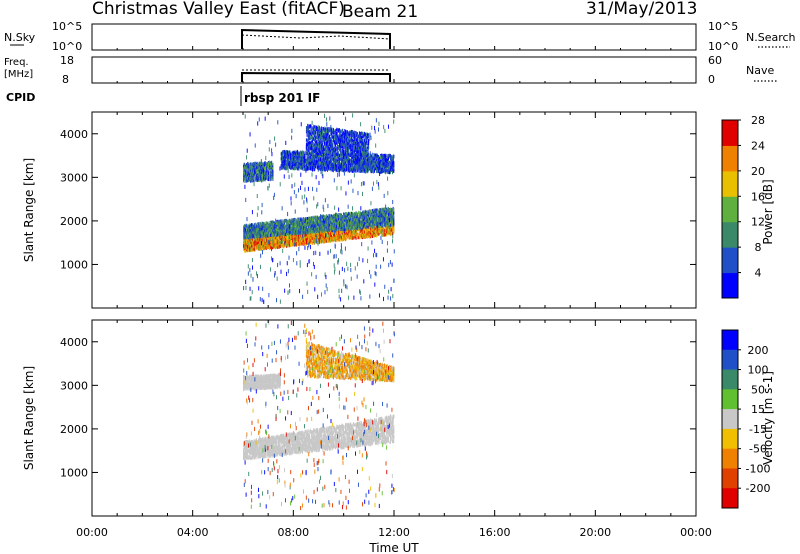 The height and width of the screenshot is (554, 800). Describe the element at coordinates (715, 60) in the screenshot. I see `nave-tick-top: 60` at that location.